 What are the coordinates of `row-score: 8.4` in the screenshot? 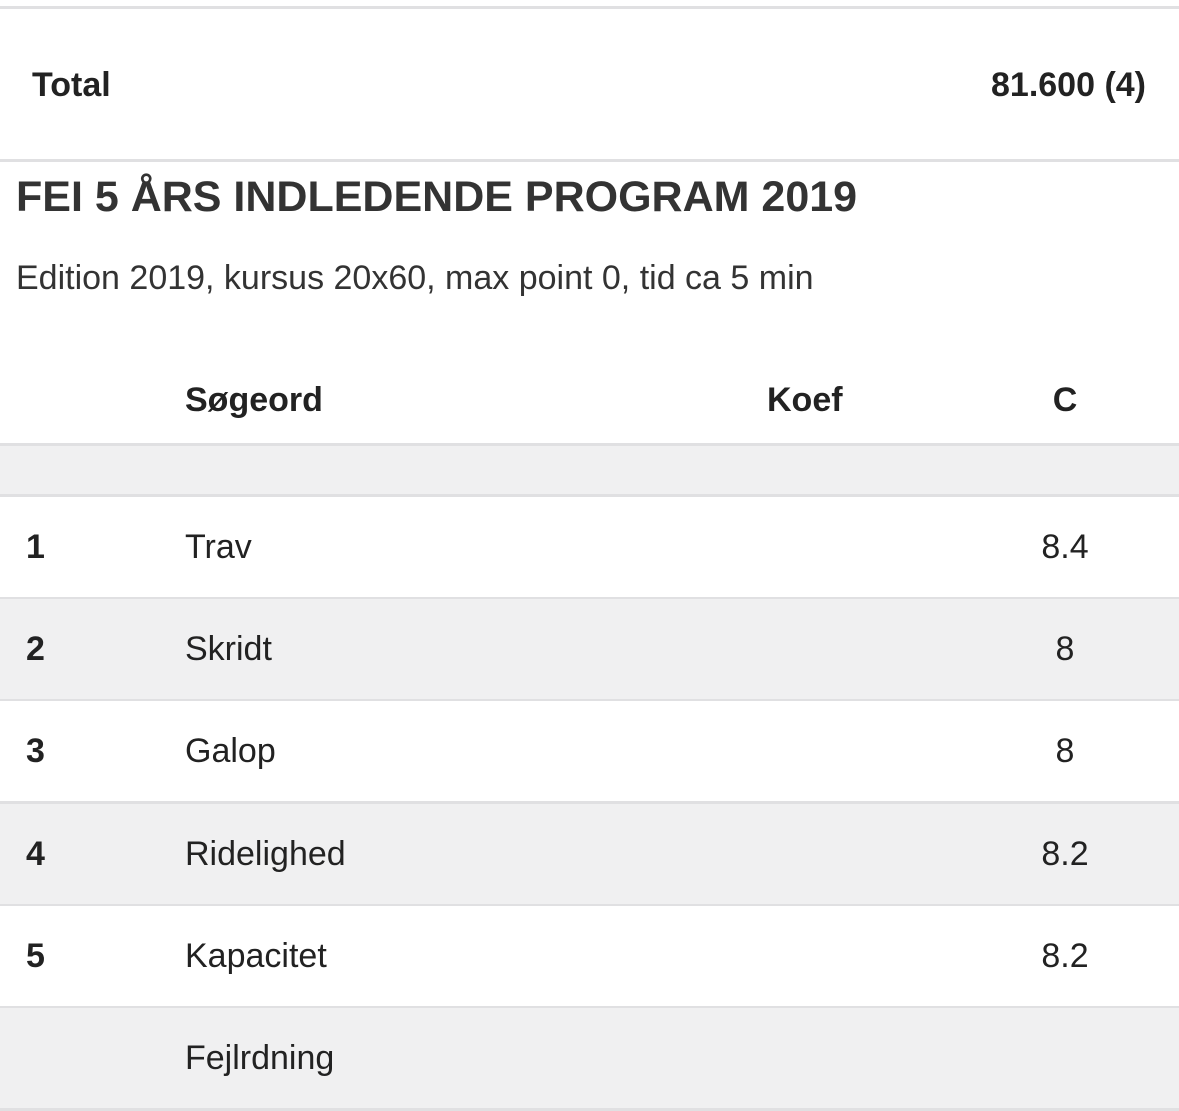 It's located at (1065, 547).